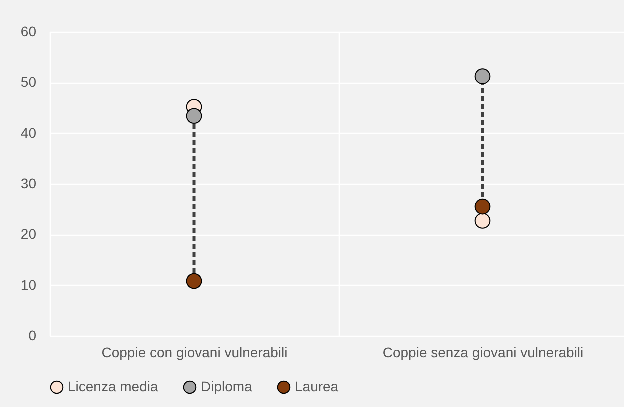  What do you see at coordinates (483, 352) in the screenshot?
I see `x-tick-label: Coppie senza giovani vulnerabili` at bounding box center [483, 352].